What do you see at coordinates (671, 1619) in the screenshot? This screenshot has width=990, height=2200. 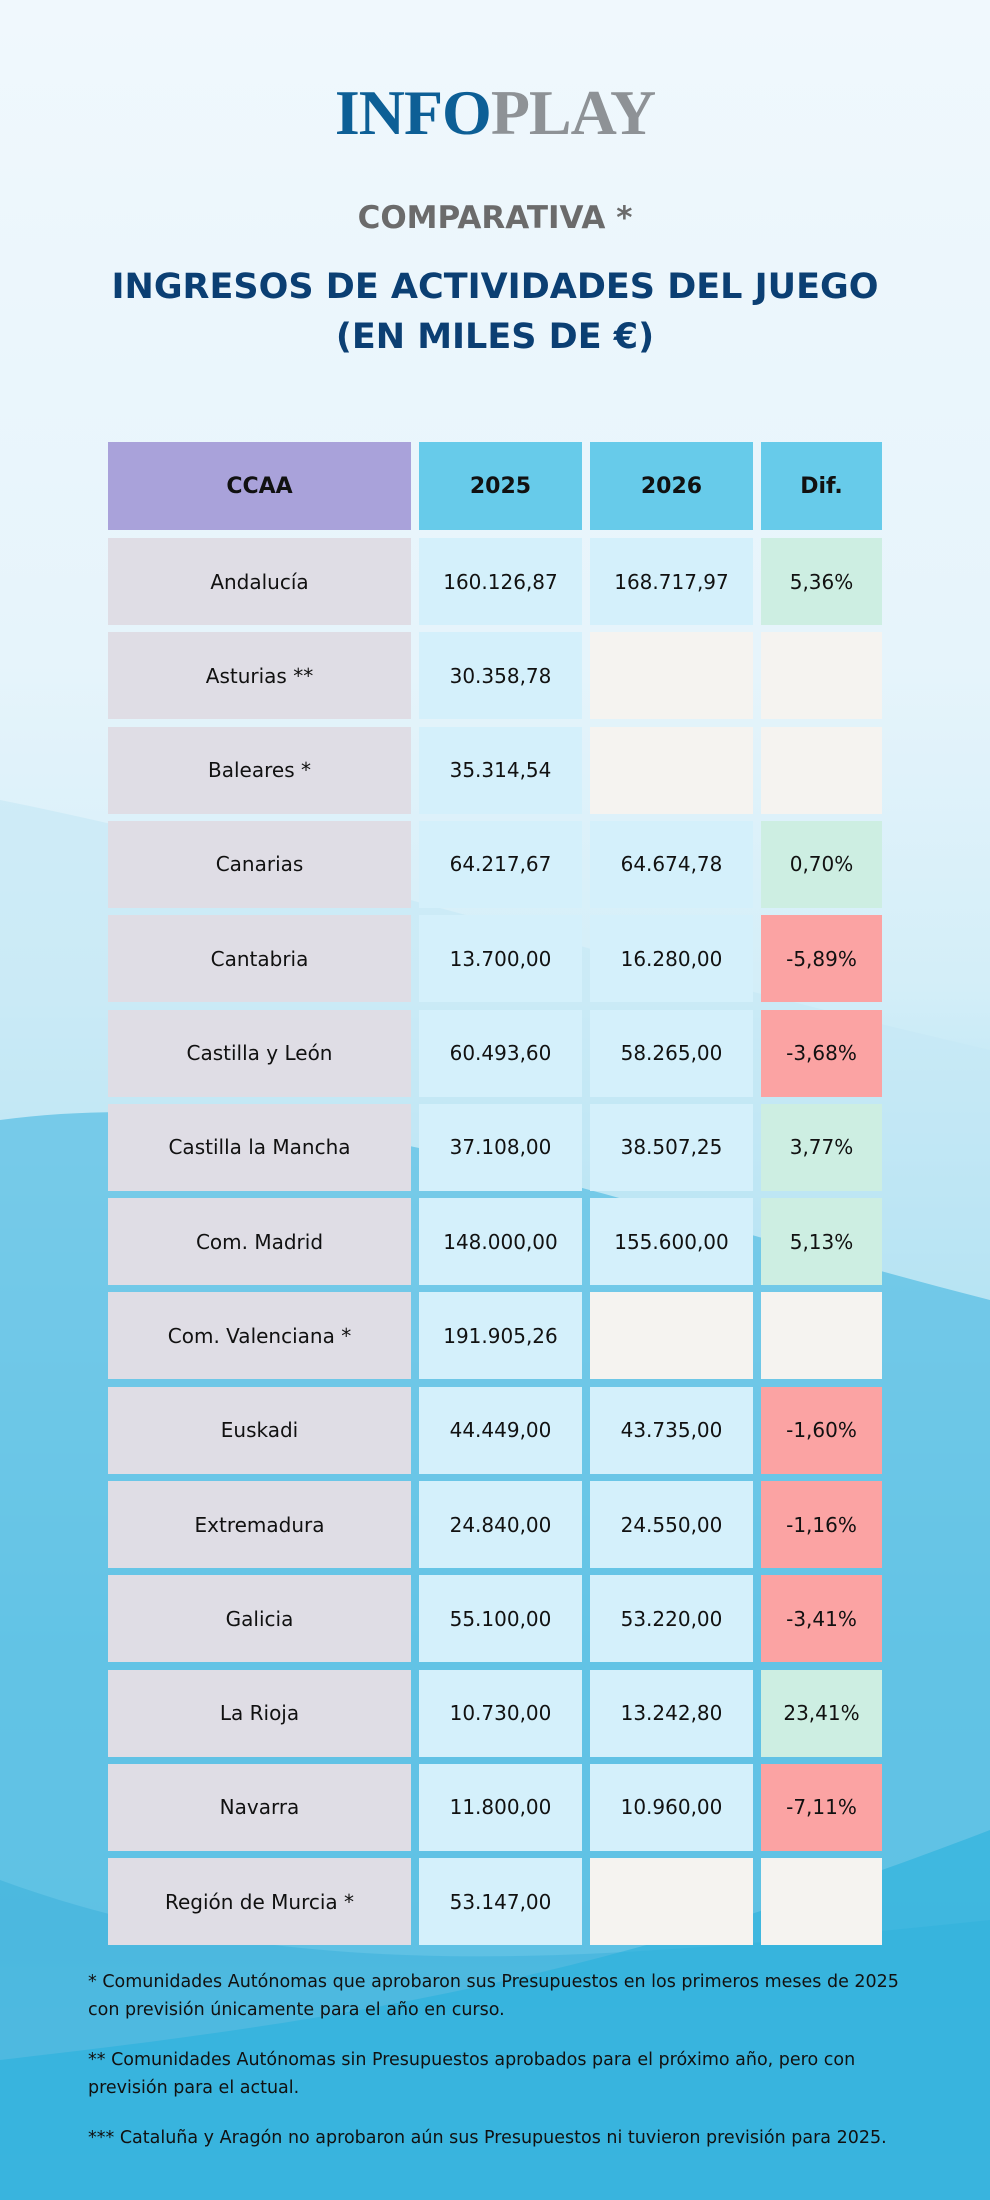 I see `value-2026-cell: 53.220,00` at bounding box center [671, 1619].